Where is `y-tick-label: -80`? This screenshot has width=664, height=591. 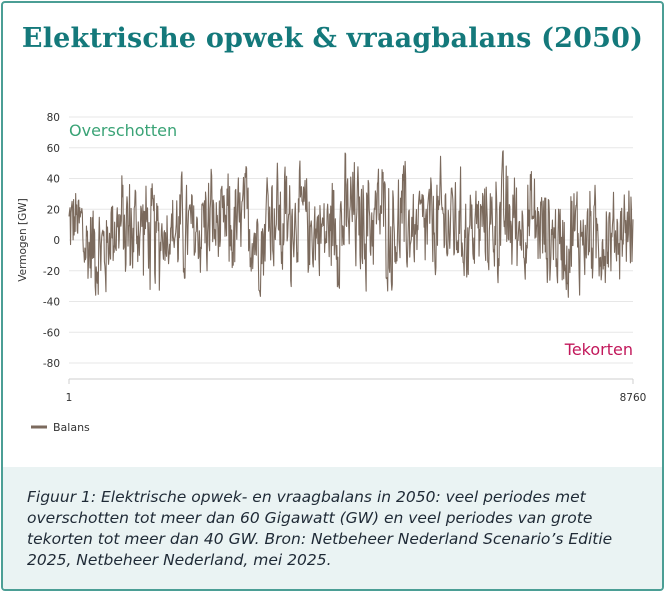 y-tick-label: -80 is located at coordinates (51, 364).